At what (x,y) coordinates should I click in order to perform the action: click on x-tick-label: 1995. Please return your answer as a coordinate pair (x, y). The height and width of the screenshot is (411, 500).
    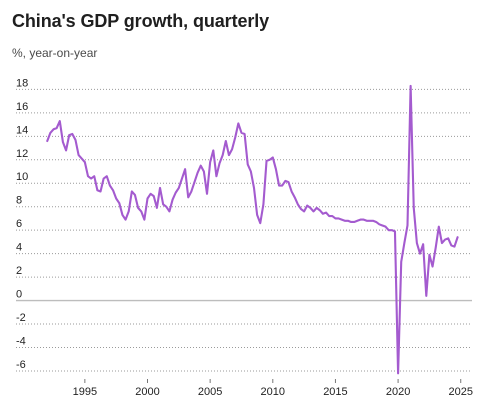
    Looking at the image, I should click on (85, 392).